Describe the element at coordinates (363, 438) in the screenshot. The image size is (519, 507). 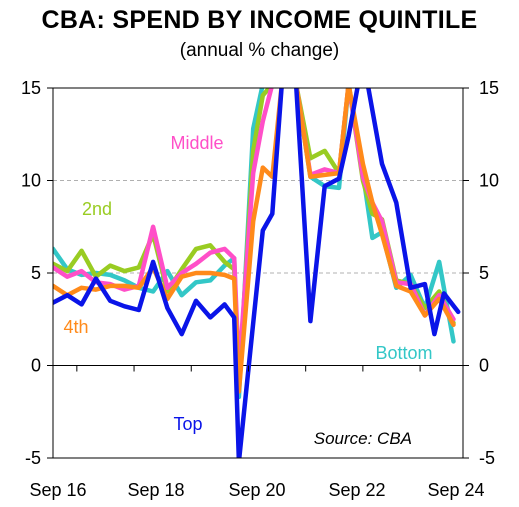
I see `source-note: Source: CBA` at that location.